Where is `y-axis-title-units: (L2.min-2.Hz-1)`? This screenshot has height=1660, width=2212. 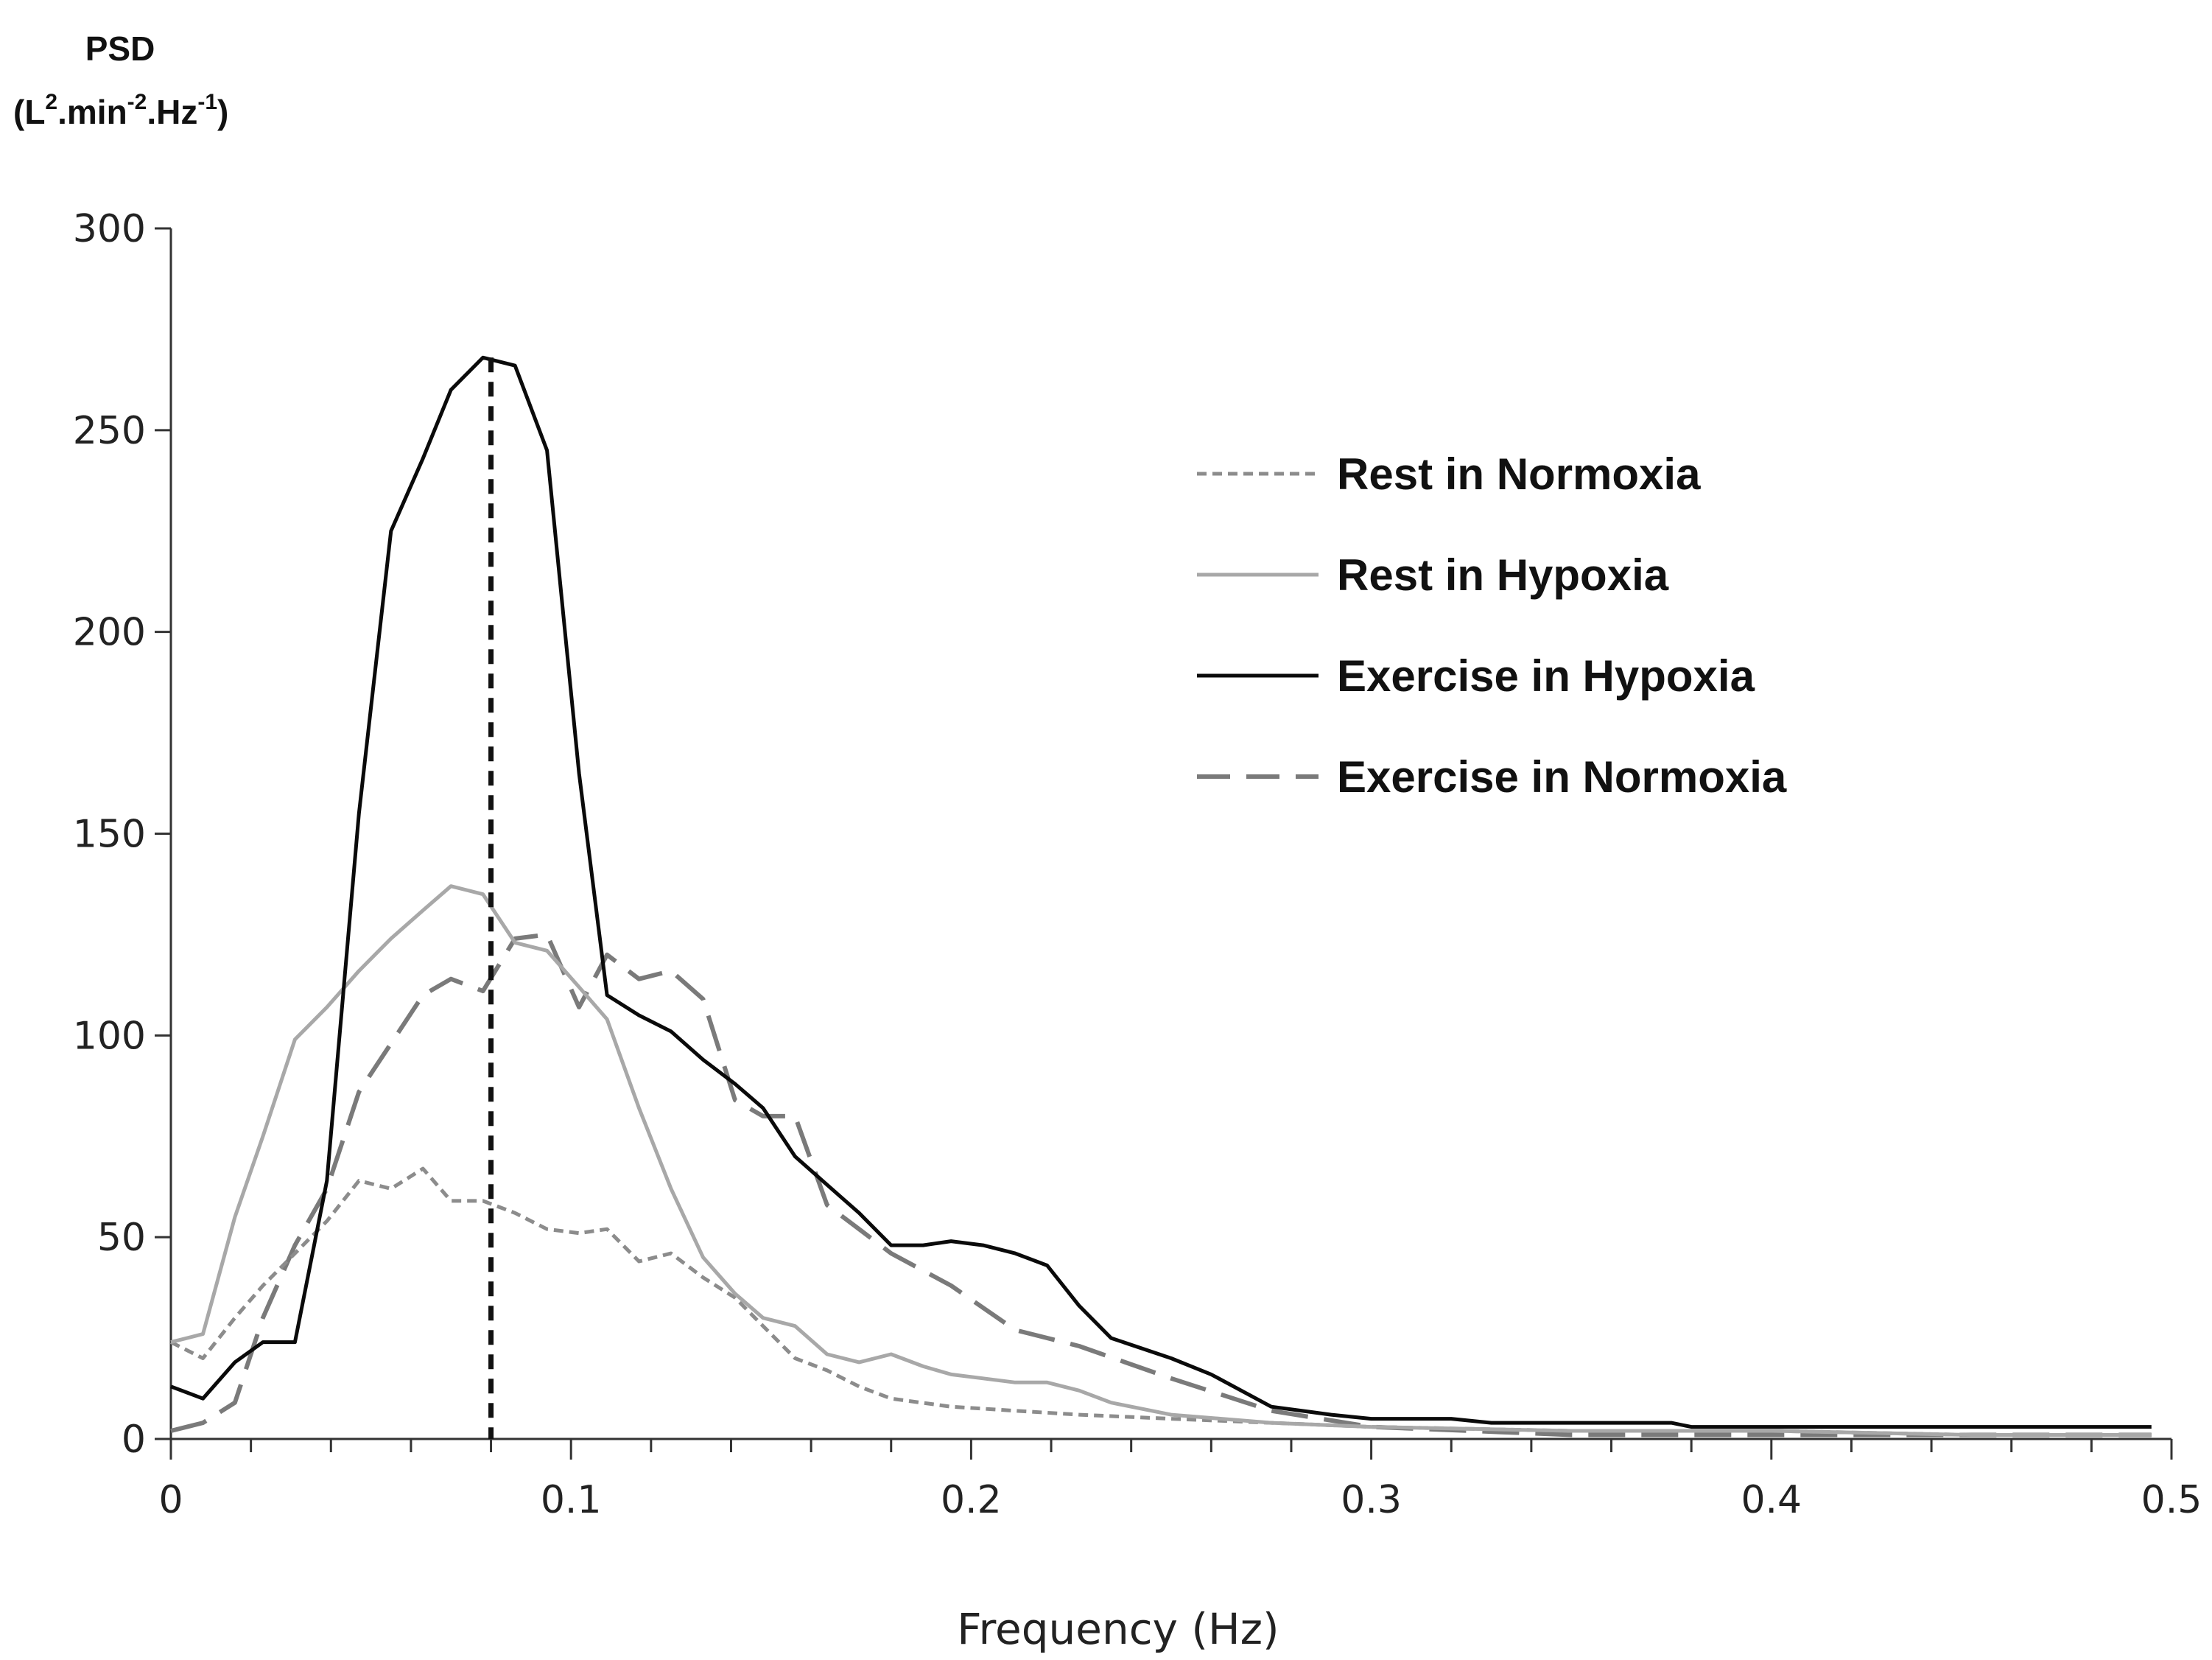 y-axis-title-units: (L2.min-2.Hz-1) is located at coordinates (120, 111).